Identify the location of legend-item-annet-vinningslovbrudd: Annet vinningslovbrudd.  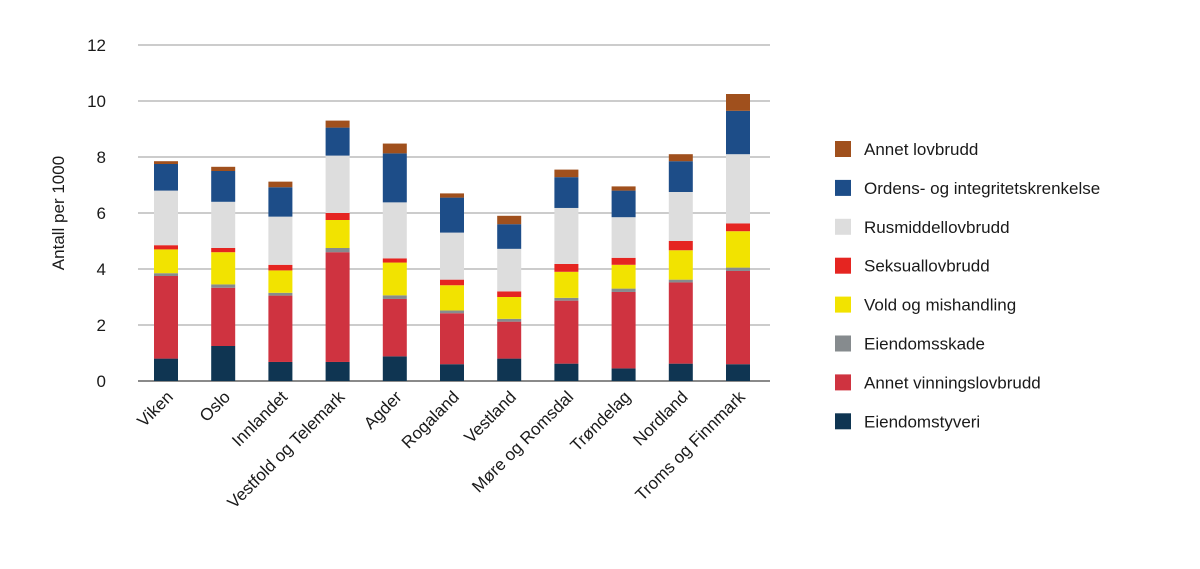
(938, 382).